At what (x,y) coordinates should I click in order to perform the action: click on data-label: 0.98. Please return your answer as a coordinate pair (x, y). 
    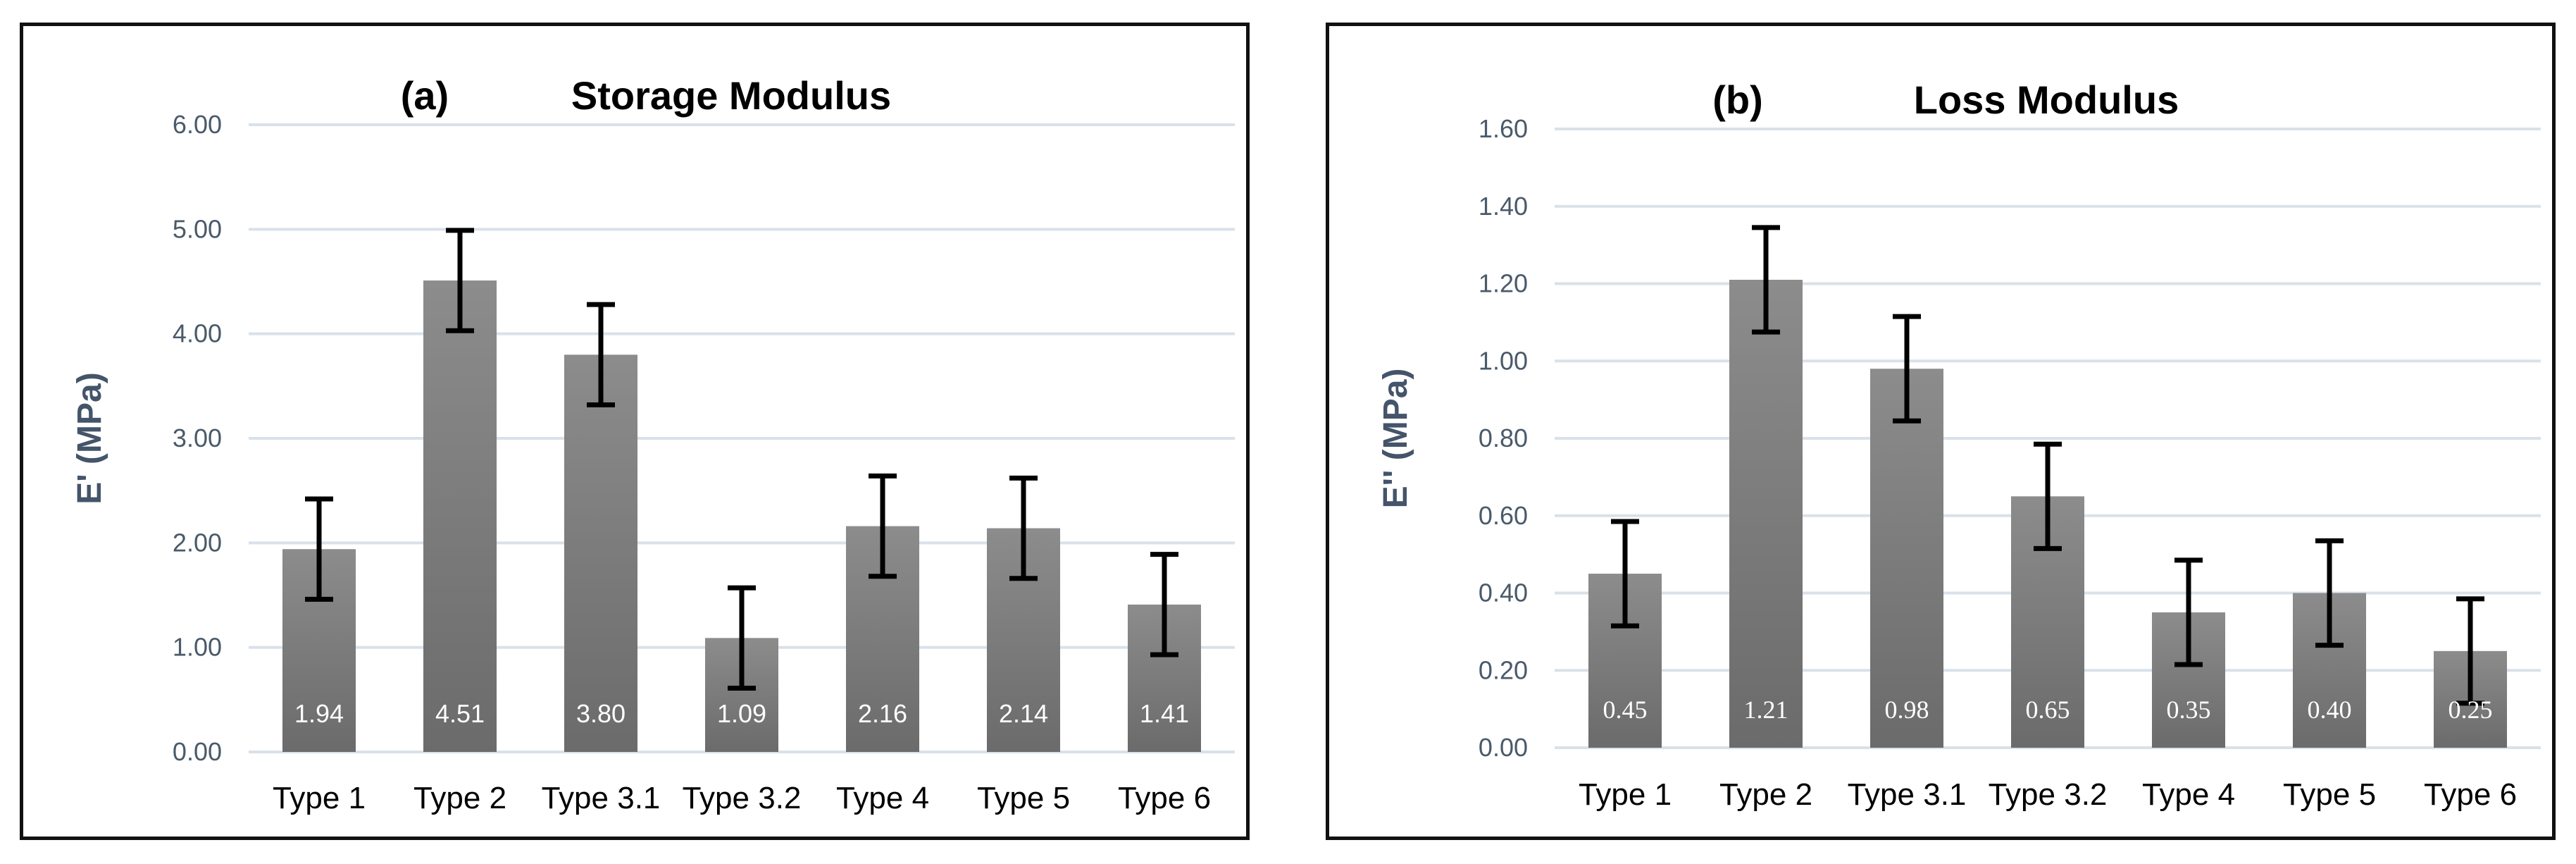
    Looking at the image, I should click on (1907, 710).